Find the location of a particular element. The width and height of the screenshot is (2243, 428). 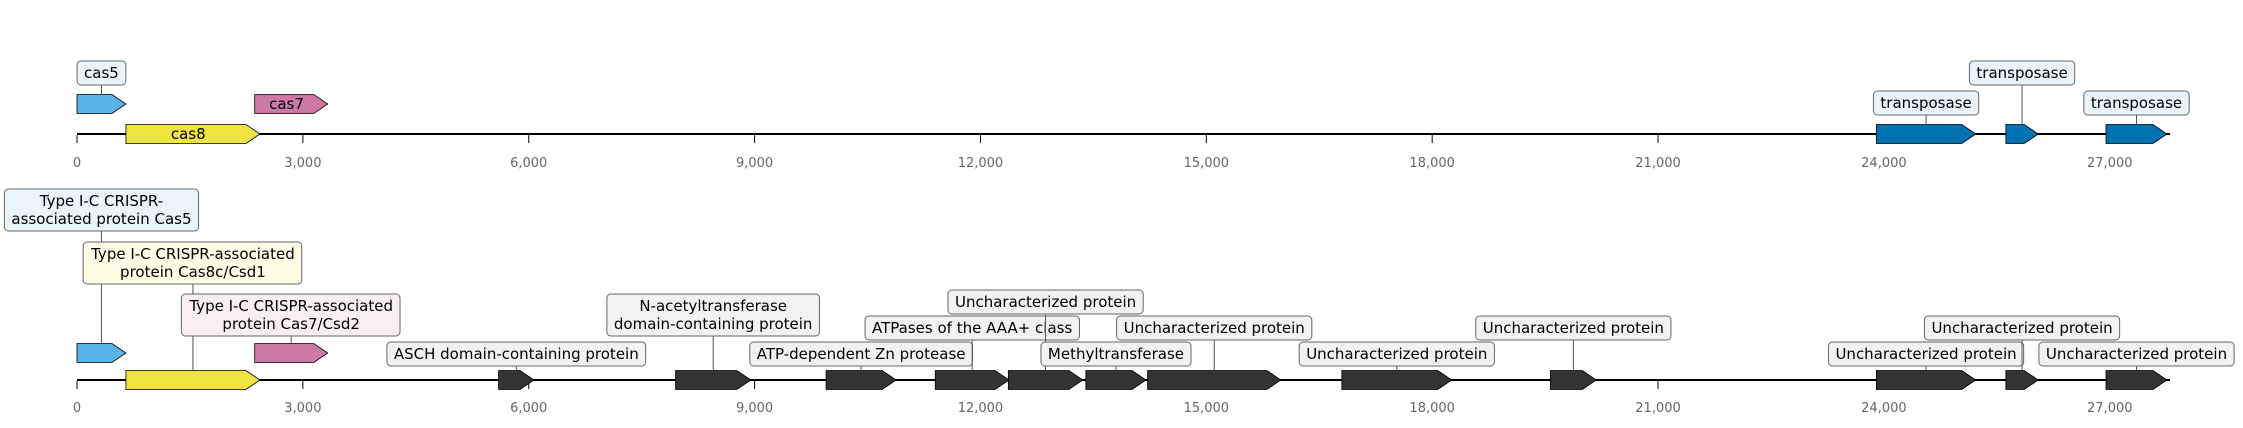

gene-label-box: ATP-dependent Zn protease is located at coordinates (861, 354).